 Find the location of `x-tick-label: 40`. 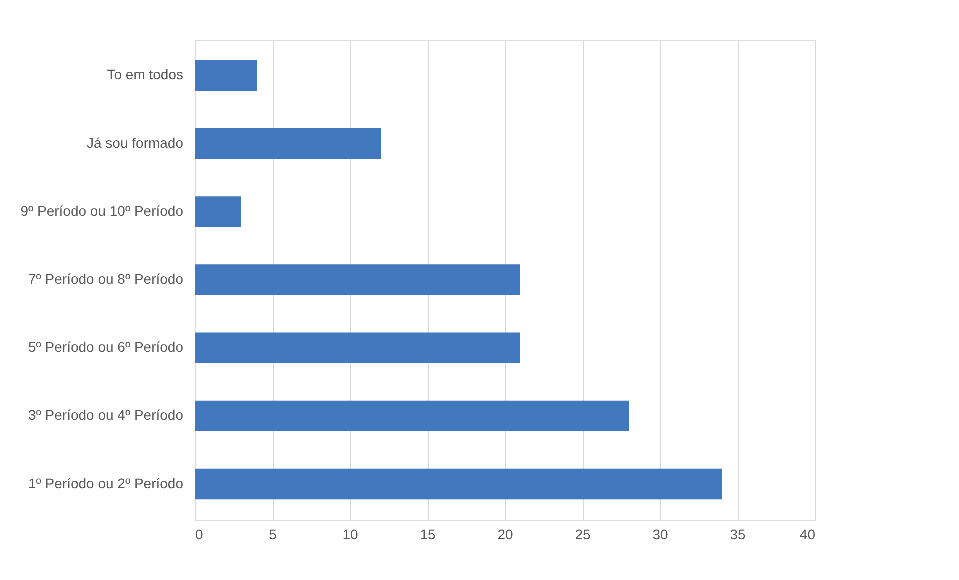

x-tick-label: 40 is located at coordinates (808, 534).